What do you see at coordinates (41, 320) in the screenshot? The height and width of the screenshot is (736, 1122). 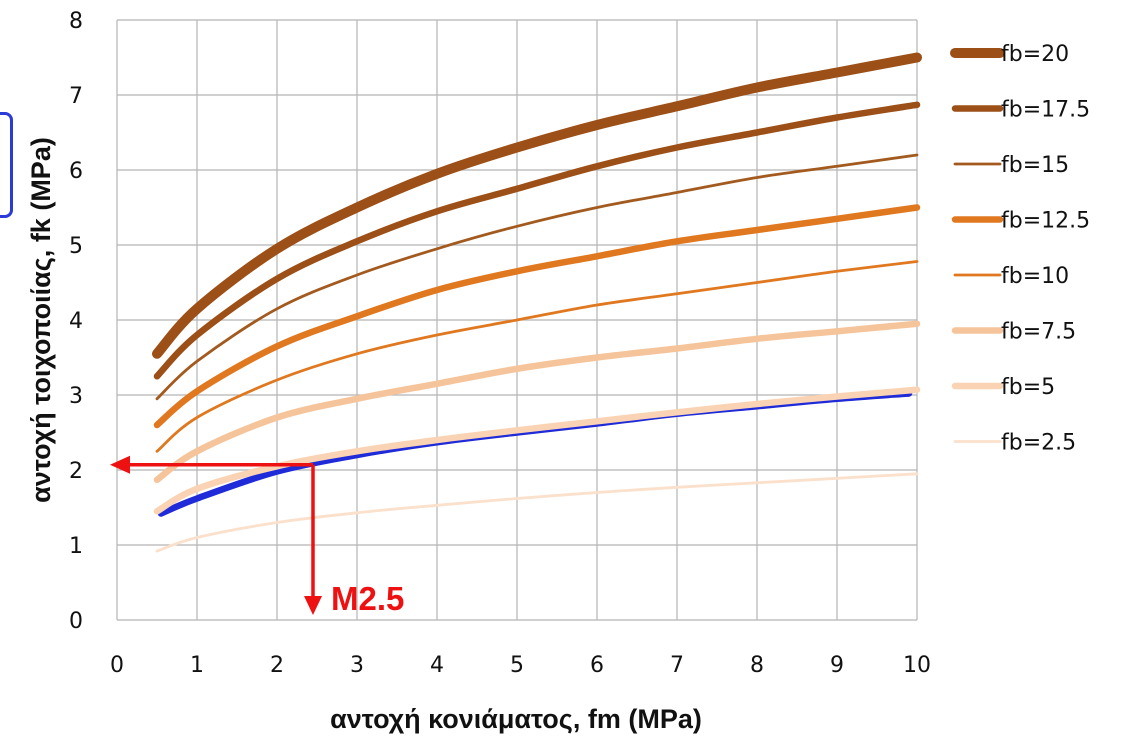 I see `y-axis-title: αντοχή τοιχοποιίας, fk (MPa)` at bounding box center [41, 320].